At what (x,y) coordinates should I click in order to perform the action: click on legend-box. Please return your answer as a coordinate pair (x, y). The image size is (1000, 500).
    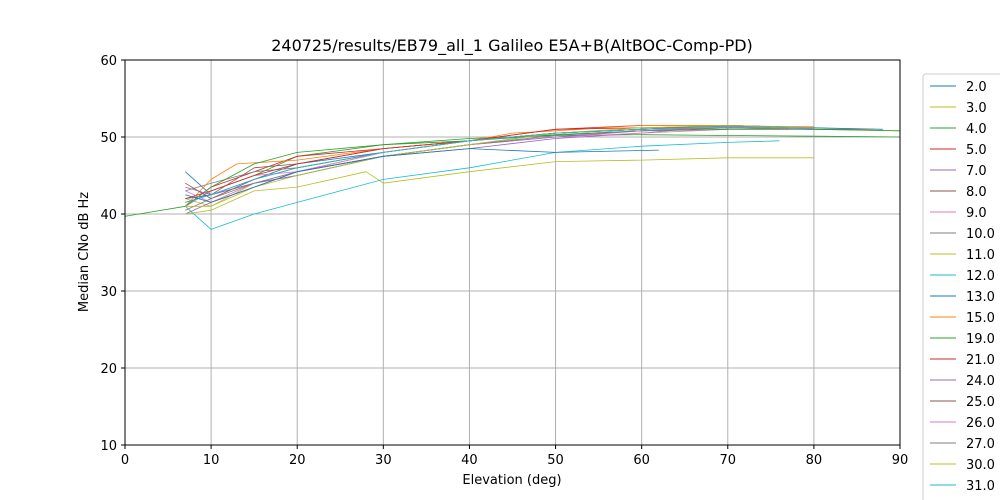
    Looking at the image, I should click on (961, 286).